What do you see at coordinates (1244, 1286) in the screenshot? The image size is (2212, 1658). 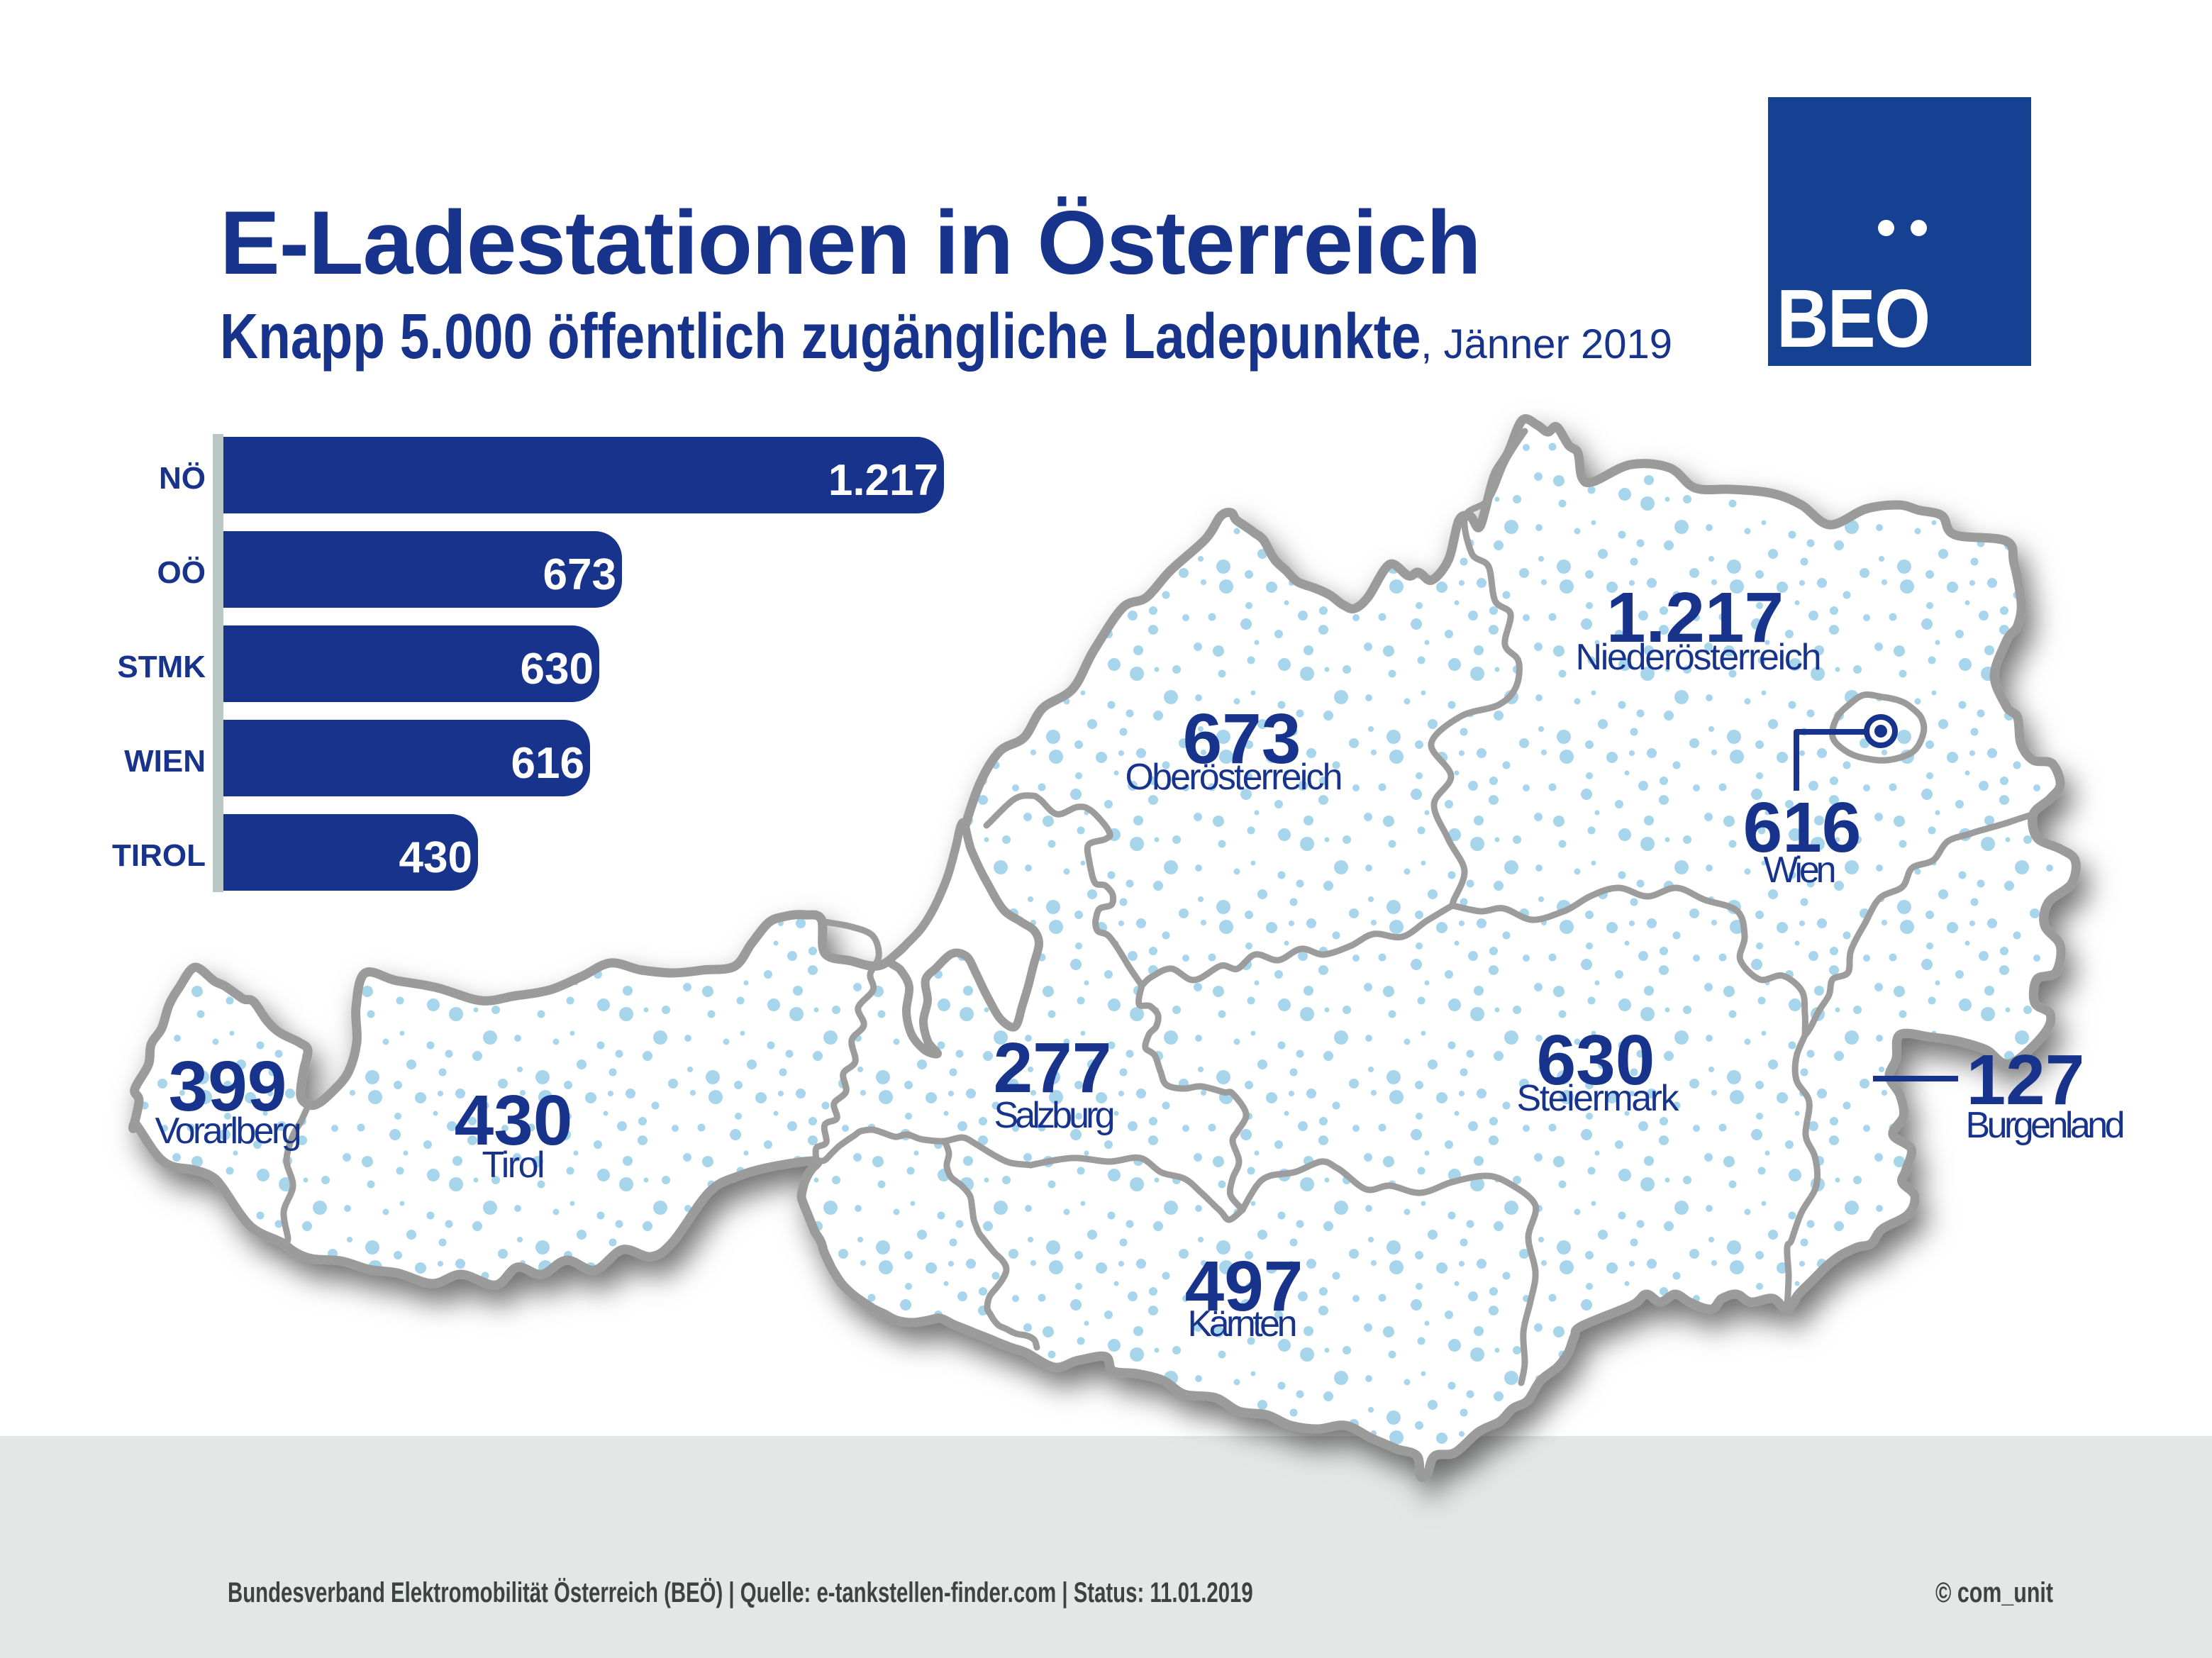 I see `svg-text: 497` at bounding box center [1244, 1286].